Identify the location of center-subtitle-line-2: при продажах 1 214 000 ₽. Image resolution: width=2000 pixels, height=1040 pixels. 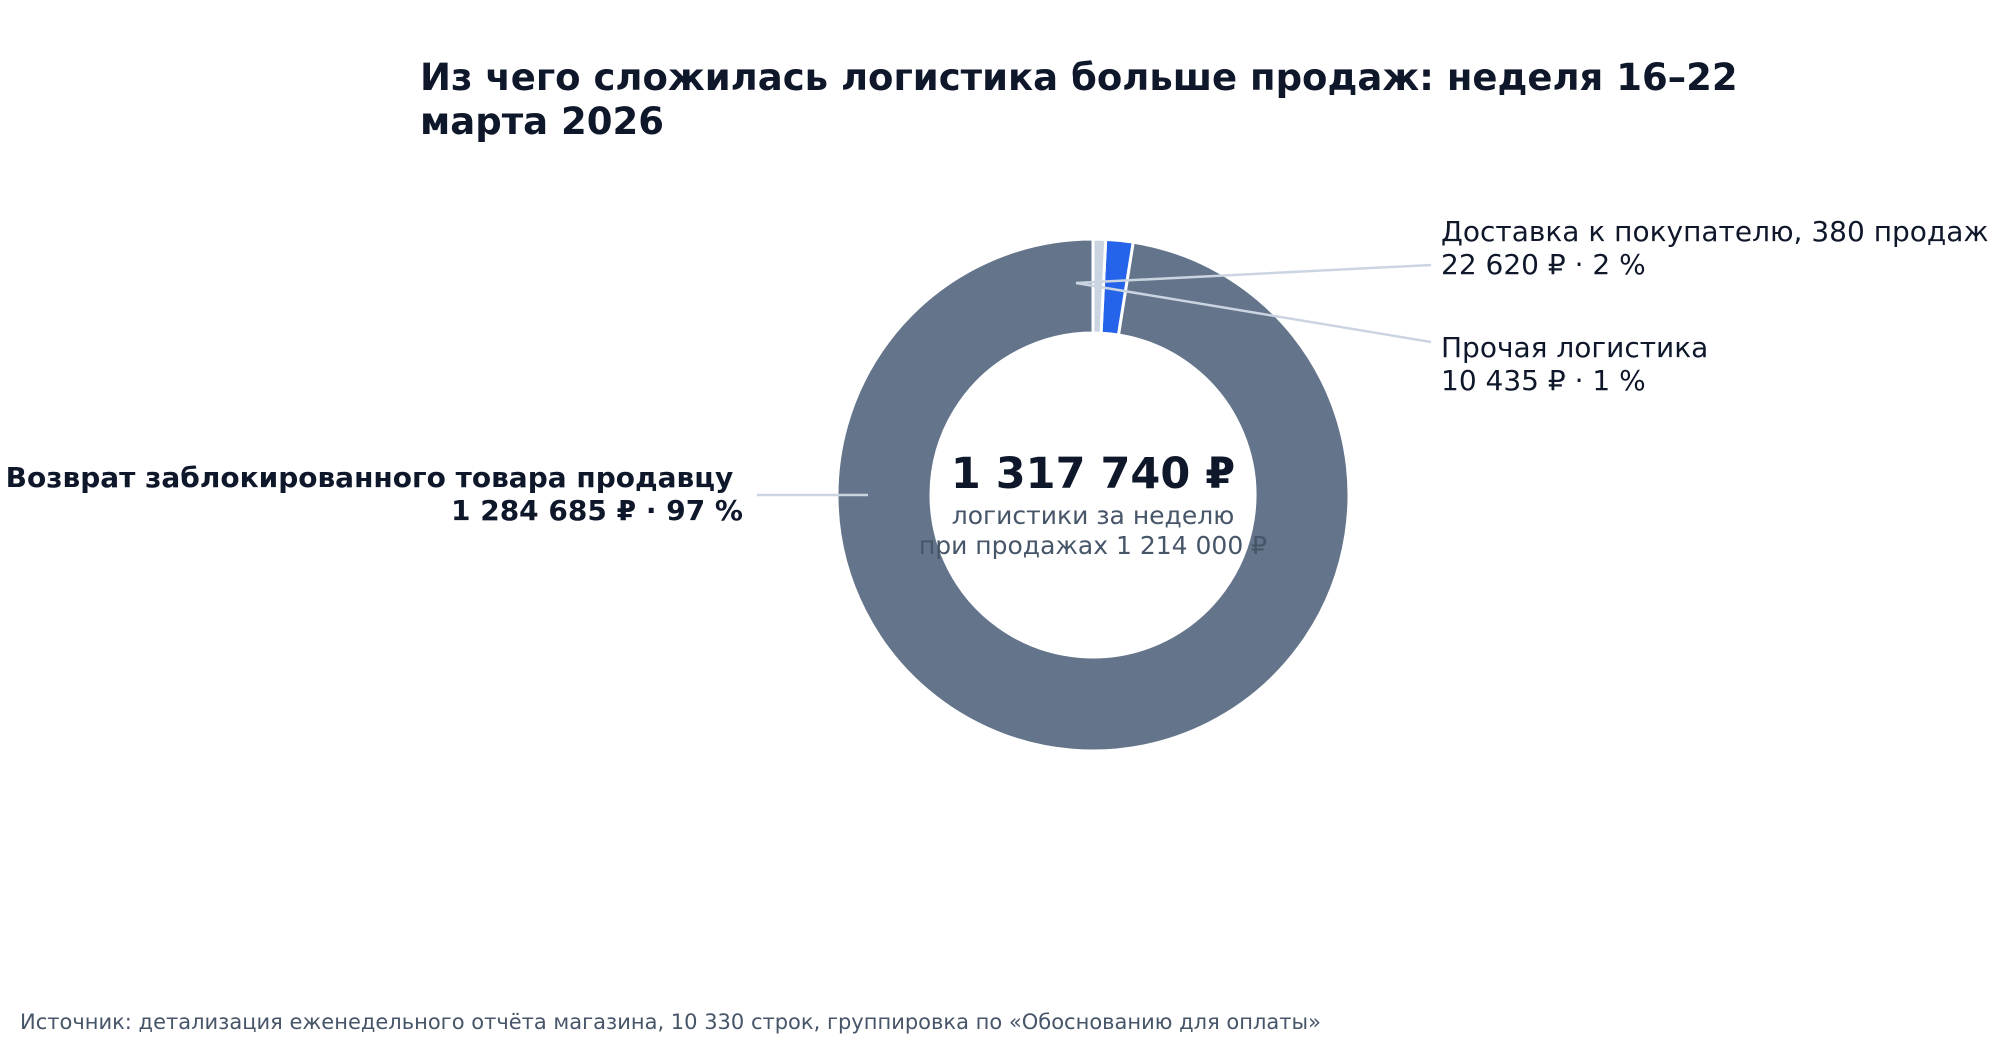
(1093, 545).